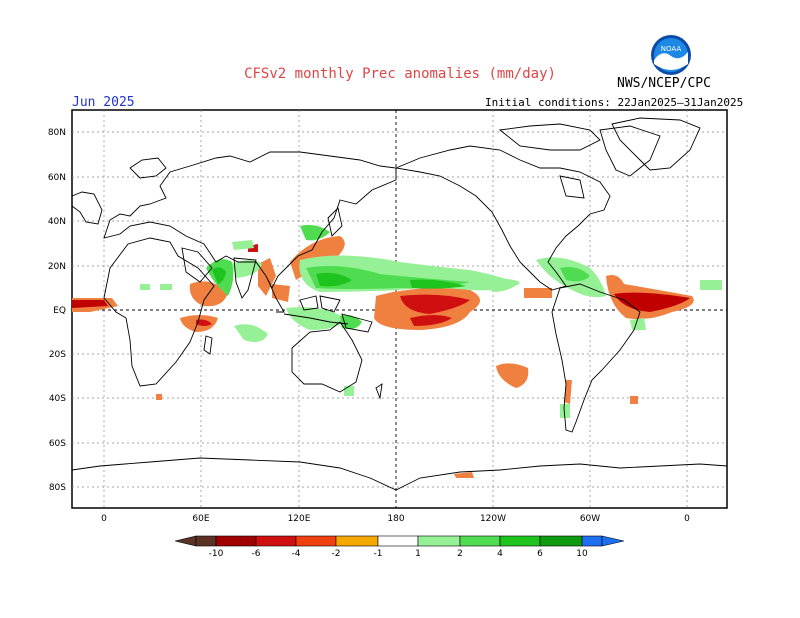 This screenshot has width=800, height=618. Describe the element at coordinates (57, 267) in the screenshot. I see `lat-label: 20N` at that location.